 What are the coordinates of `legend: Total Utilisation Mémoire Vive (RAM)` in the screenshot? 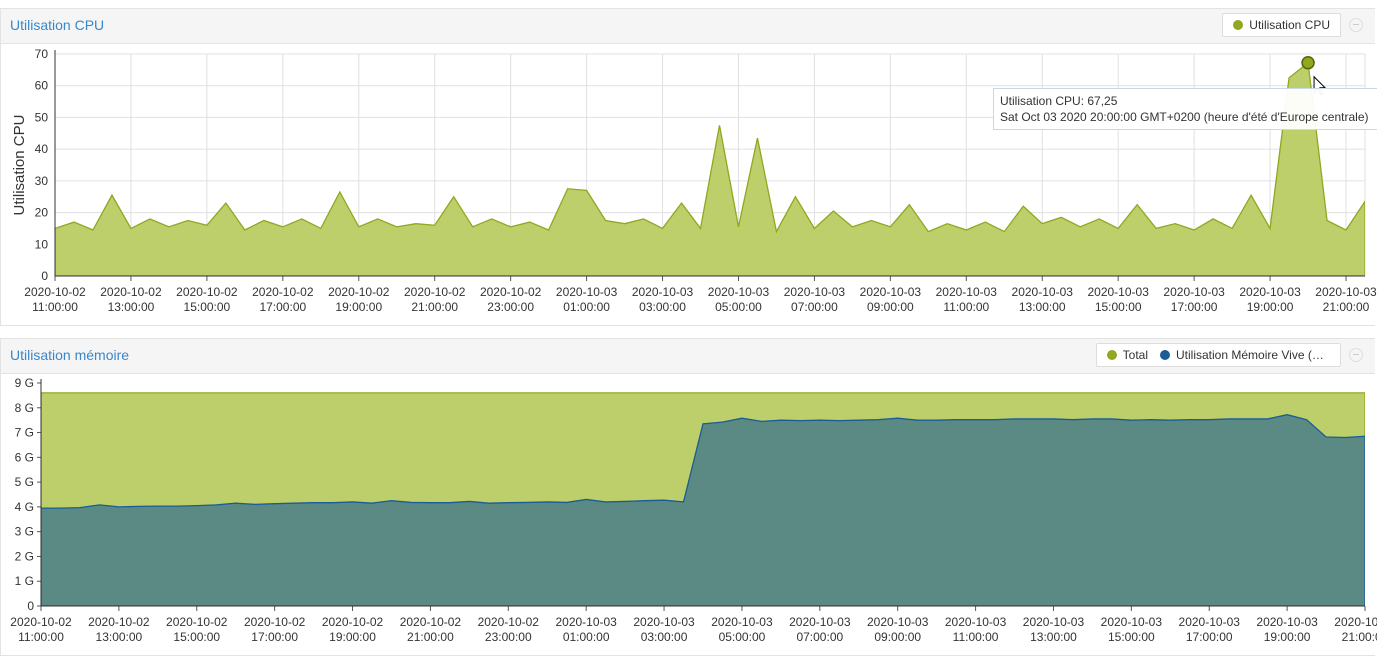 It's located at (1218, 355).